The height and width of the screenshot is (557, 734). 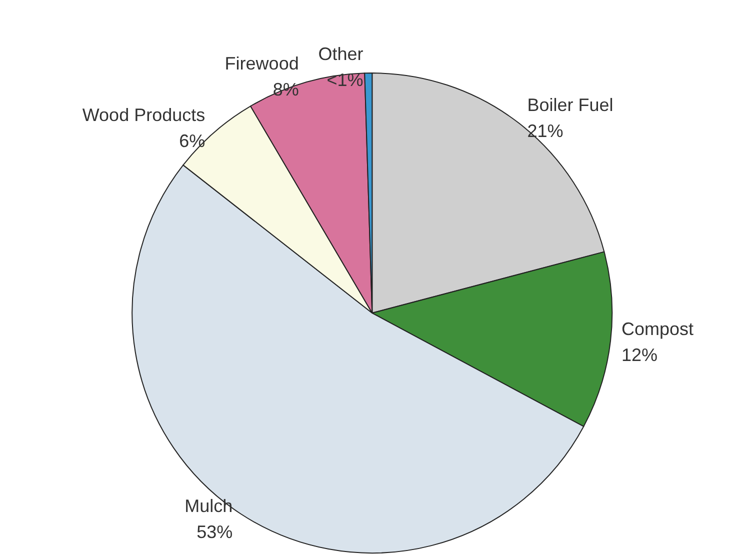 What do you see at coordinates (214, 532) in the screenshot?
I see `data-label: 53%` at bounding box center [214, 532].